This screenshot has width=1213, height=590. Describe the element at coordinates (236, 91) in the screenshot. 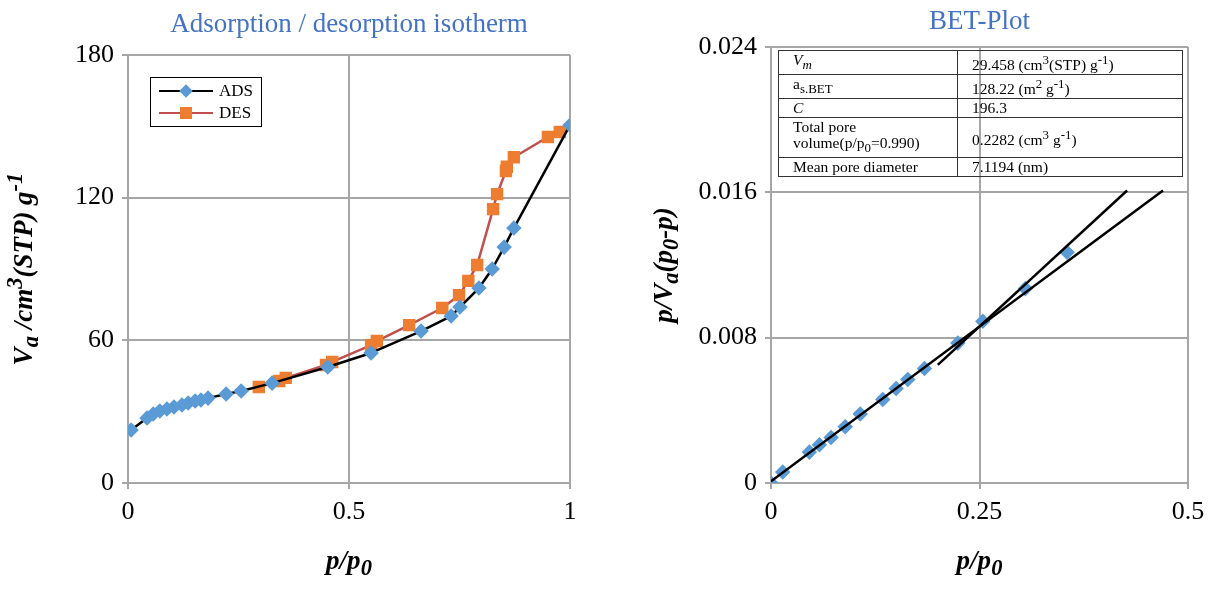

I see `legend-label: ADS` at that location.